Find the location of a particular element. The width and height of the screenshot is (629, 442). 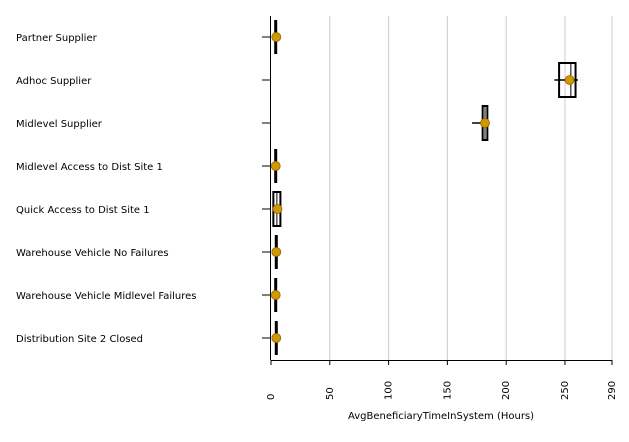

x-tick-label: 200 is located at coordinates (506, 390).